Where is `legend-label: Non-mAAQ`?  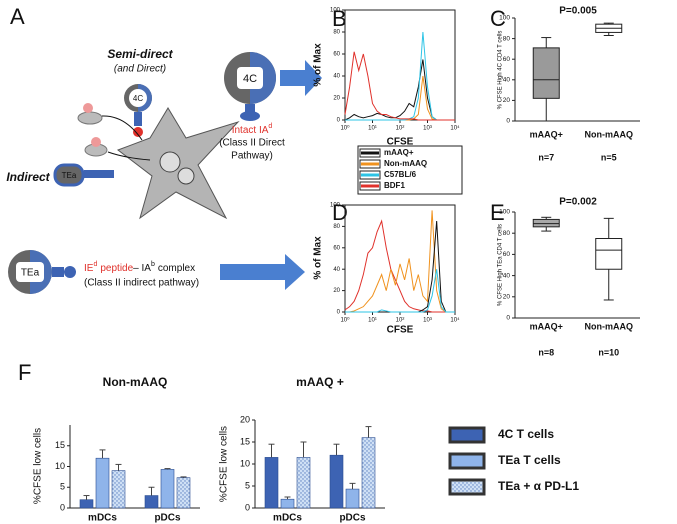 legend-label: Non-mAAQ is located at coordinates (405, 163).